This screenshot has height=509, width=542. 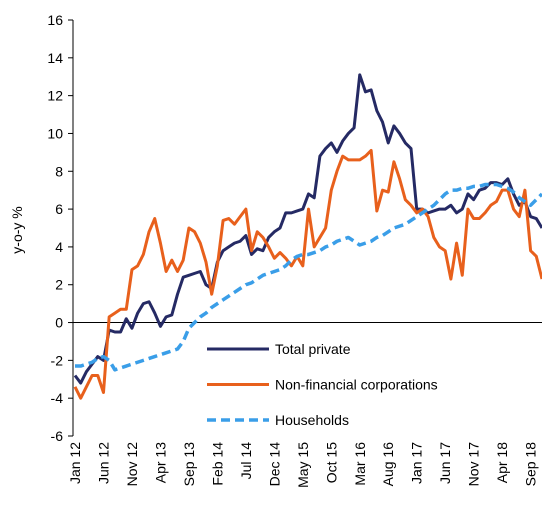 I want to click on x-tick-label: Jan 17, so click(x=417, y=463).